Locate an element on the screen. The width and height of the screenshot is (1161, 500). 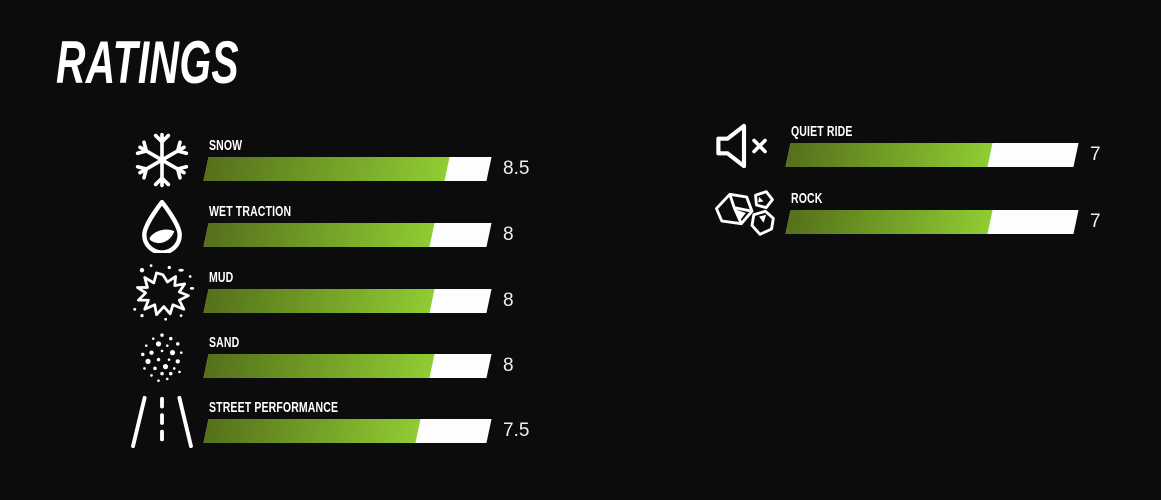
rating-label: WET TRACTION is located at coordinates (250, 211).